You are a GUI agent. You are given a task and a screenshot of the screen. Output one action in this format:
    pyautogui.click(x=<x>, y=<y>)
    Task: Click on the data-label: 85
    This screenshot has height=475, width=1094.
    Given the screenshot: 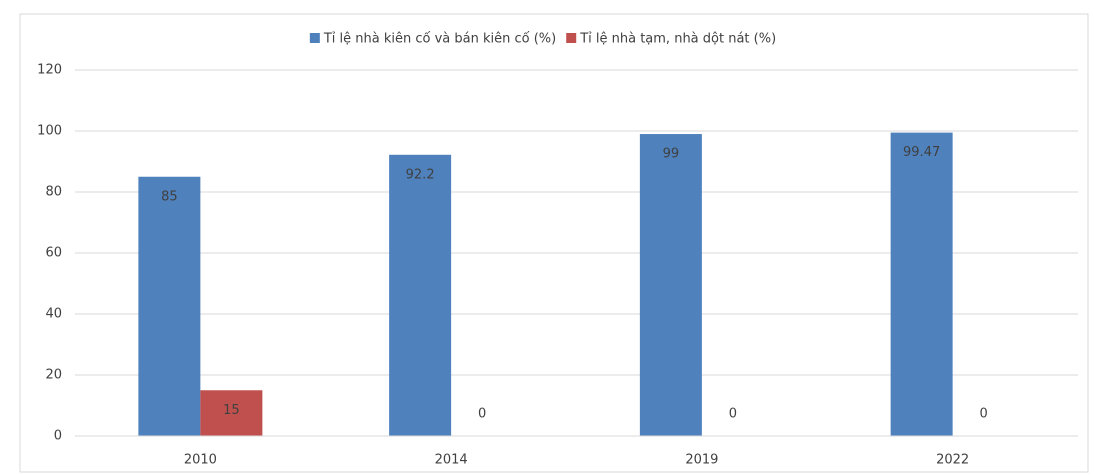 What is the action you would take?
    pyautogui.click(x=169, y=196)
    